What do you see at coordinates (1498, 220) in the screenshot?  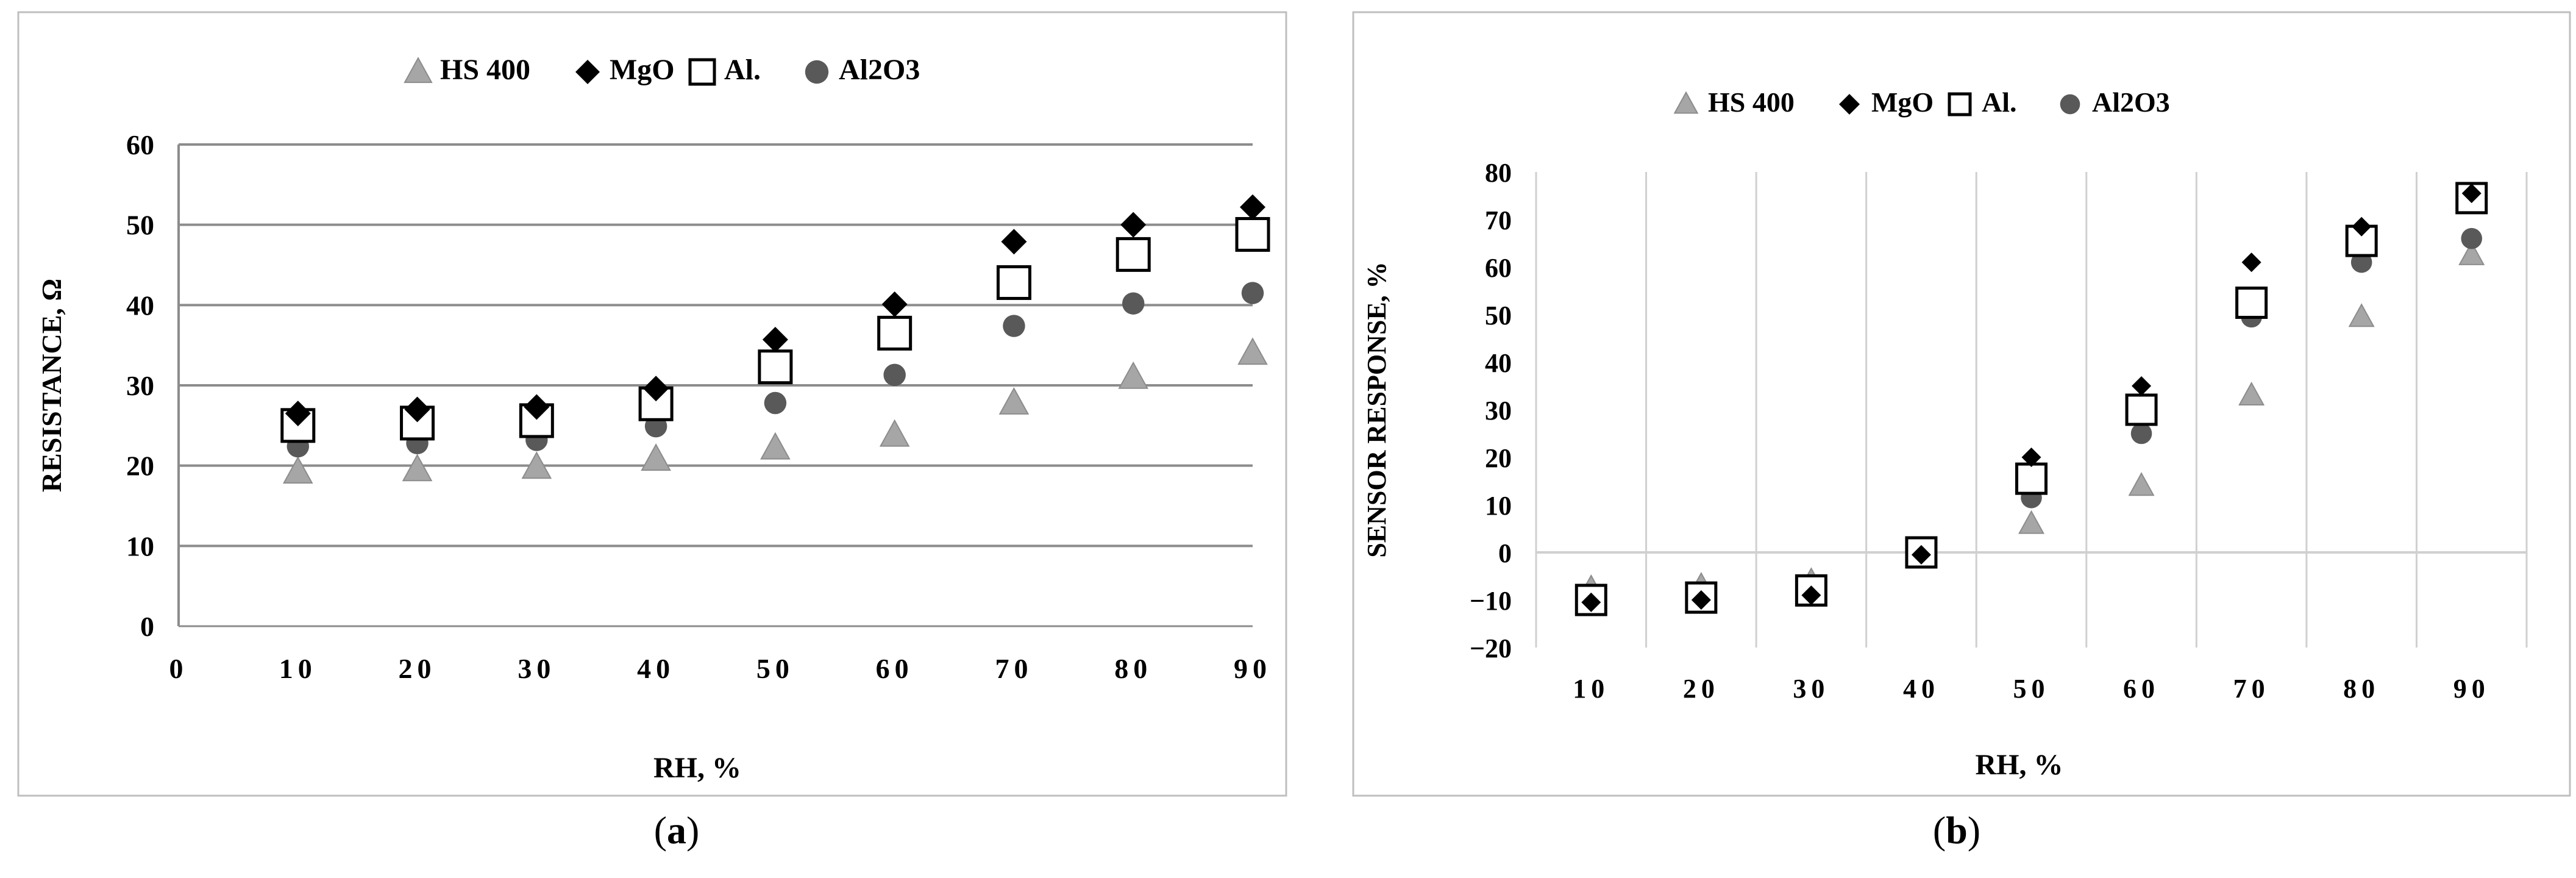 I see `y-tick-label-70: 70` at bounding box center [1498, 220].